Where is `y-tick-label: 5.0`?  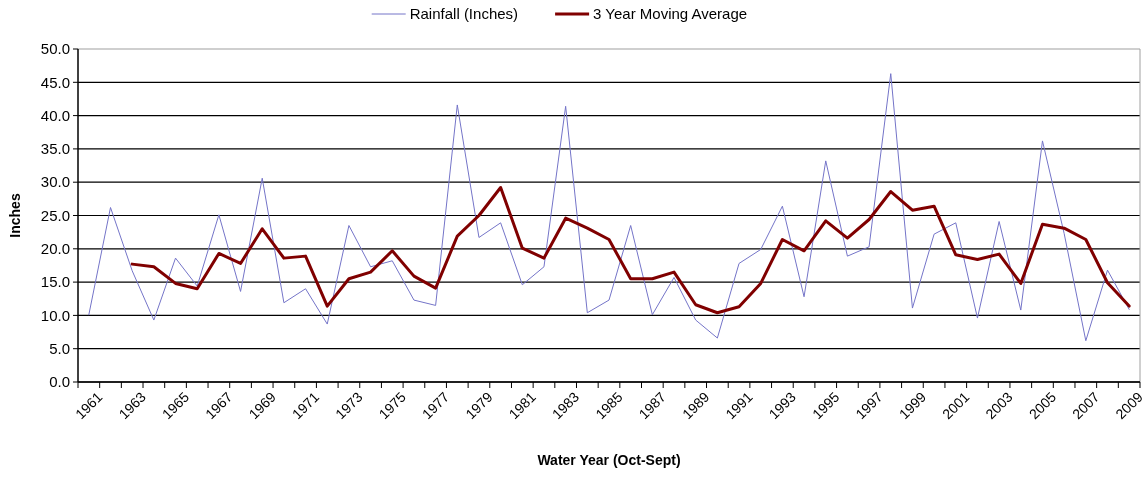 y-tick-label: 5.0 is located at coordinates (59, 348).